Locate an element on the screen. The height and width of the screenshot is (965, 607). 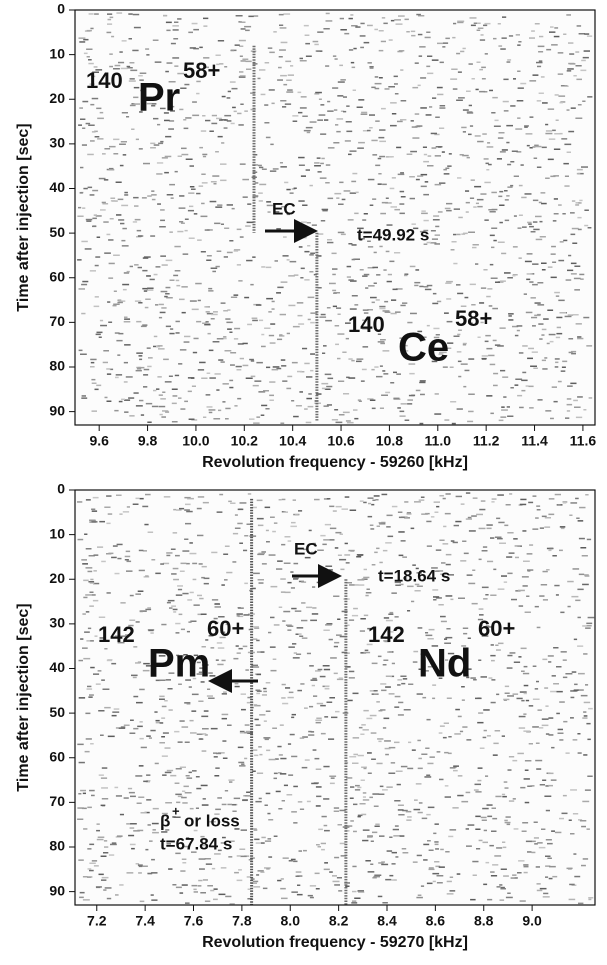
y-tick-label: 10 is located at coordinates (57, 53).